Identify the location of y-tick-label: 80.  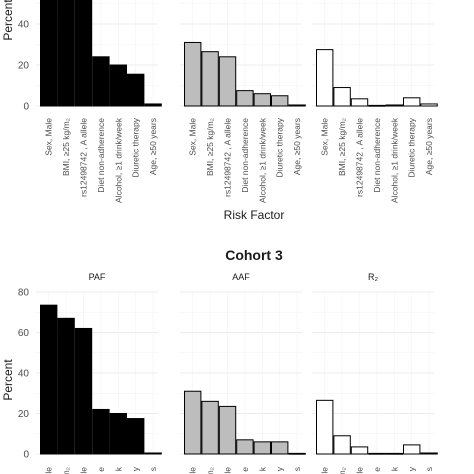
(24, 293).